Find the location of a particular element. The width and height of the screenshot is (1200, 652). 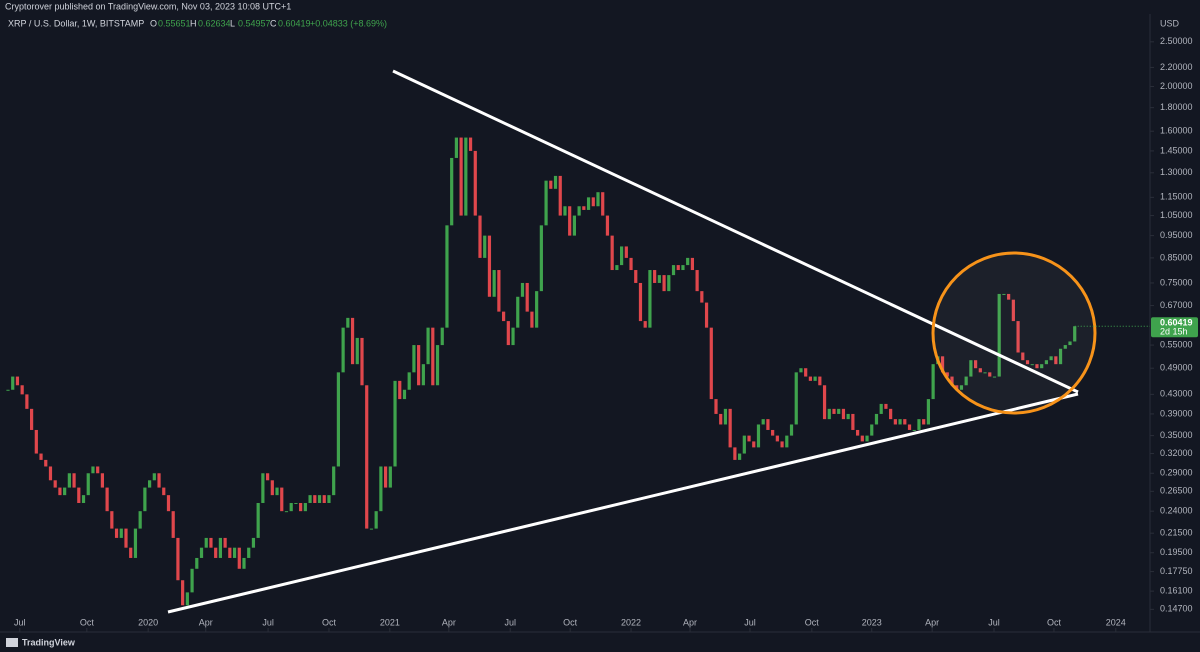

y-tick-label: 0.26500 is located at coordinates (1176, 491).